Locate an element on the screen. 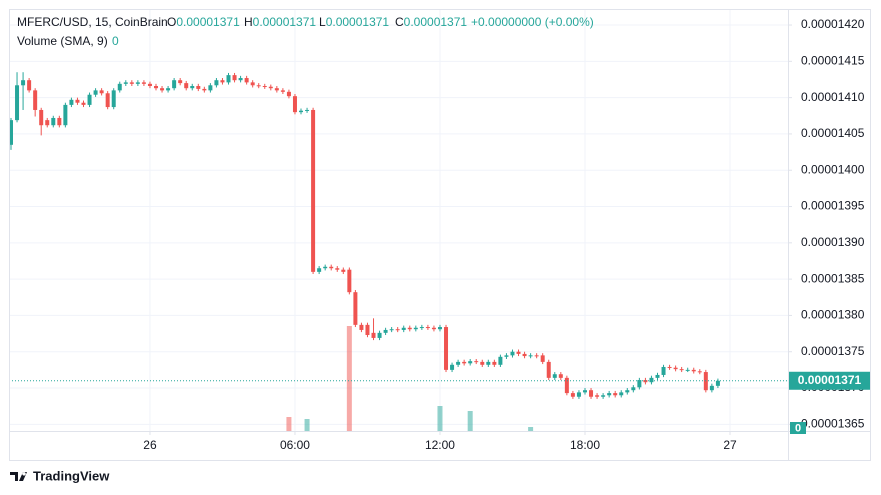  y-tick-label: 0.00001400 is located at coordinates (833, 169).